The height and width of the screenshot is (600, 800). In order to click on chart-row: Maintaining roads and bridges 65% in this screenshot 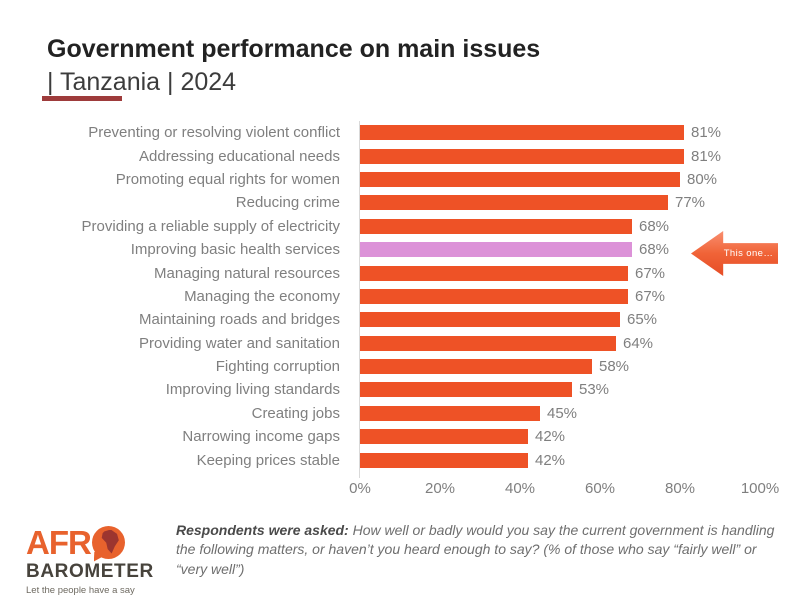, I will do `click(400, 319)`.